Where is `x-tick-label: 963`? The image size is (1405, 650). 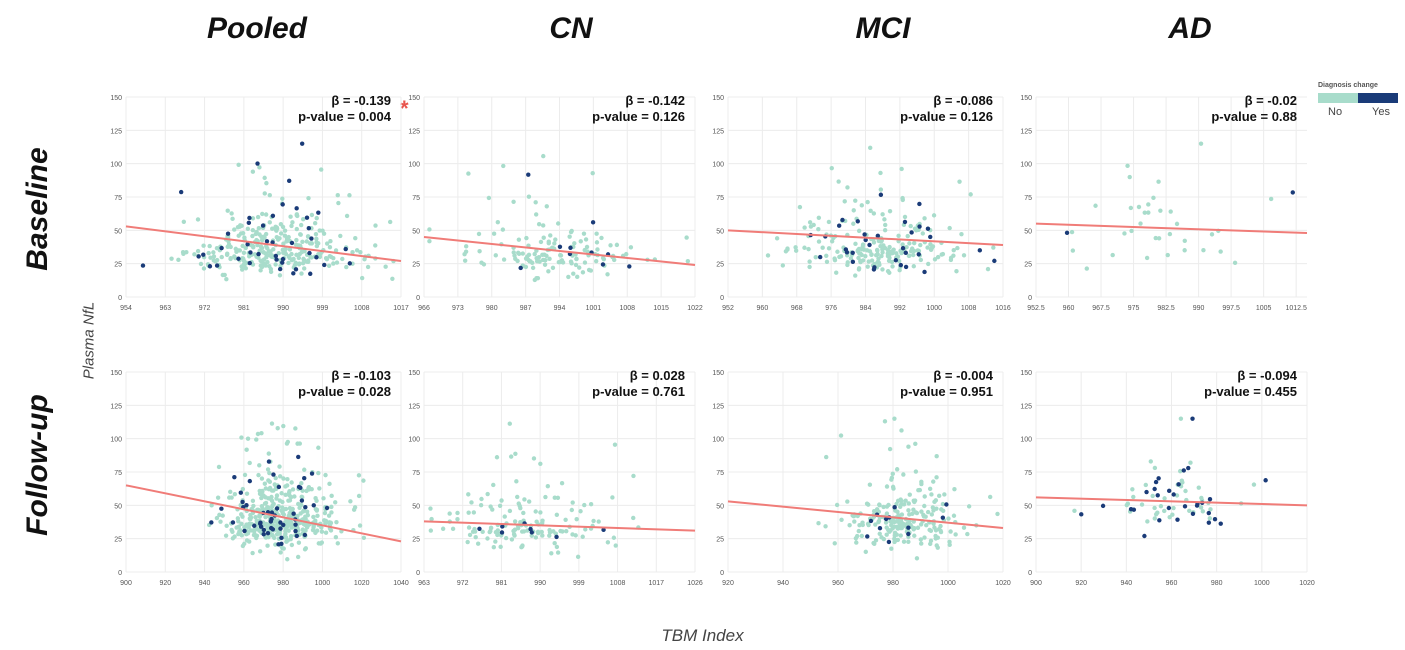
x-tick-label: 963 is located at coordinates (165, 308).